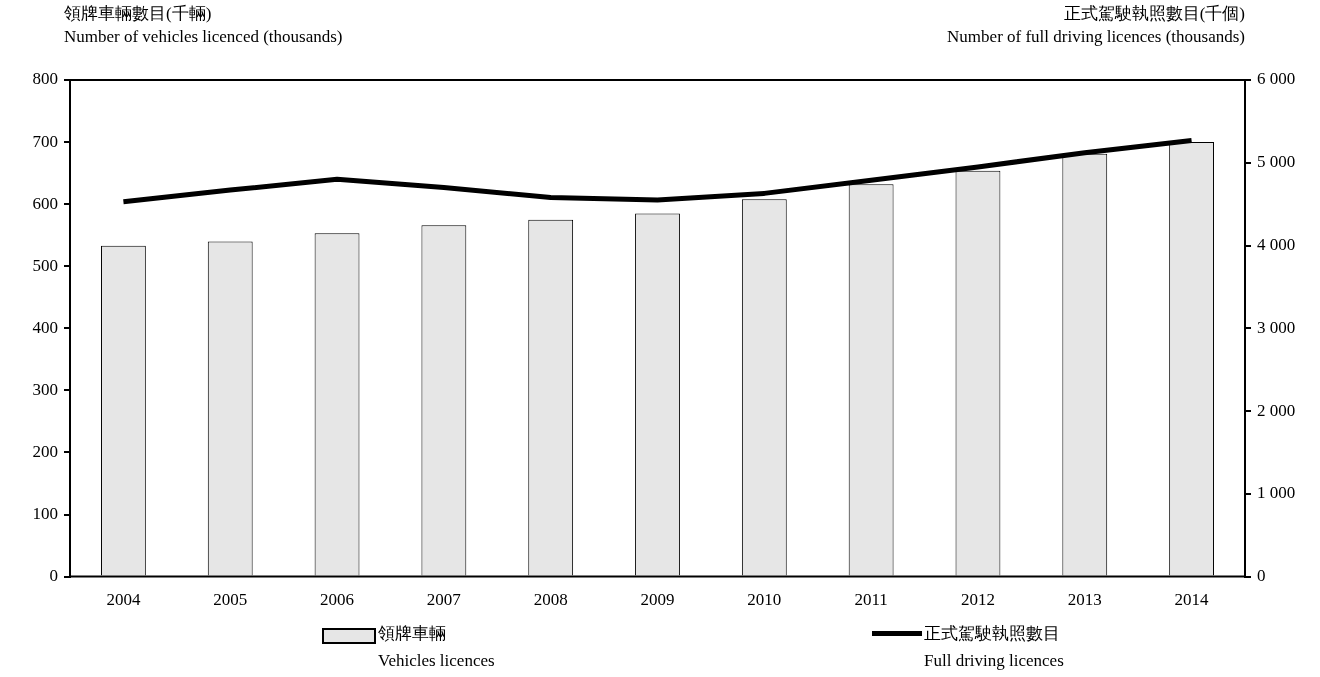  I want to click on legend-label: 正式駕駛執照數目 Full driving licences, so click(994, 647).